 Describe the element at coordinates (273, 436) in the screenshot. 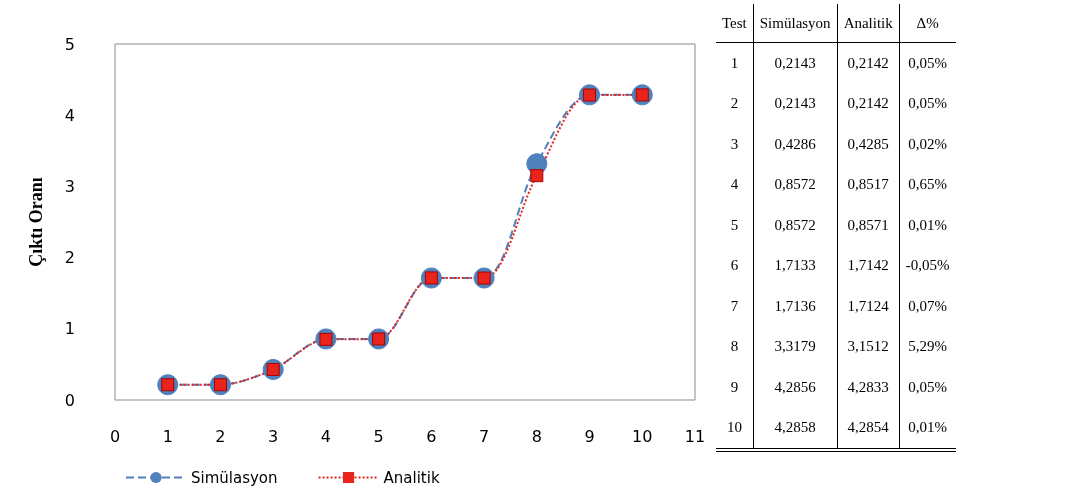

I see `x-tick-label: 3` at that location.